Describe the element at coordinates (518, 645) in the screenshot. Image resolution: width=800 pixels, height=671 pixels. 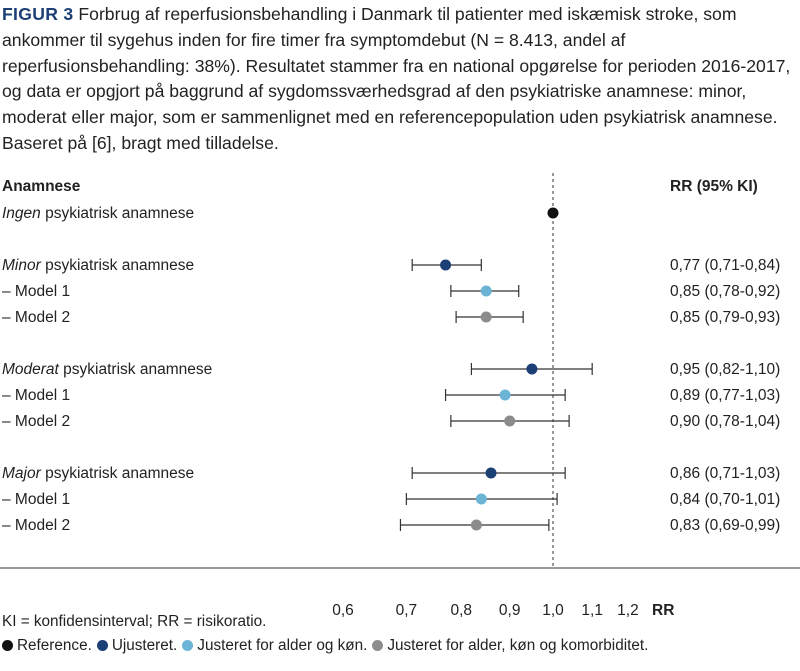
I see `legend-label: Justeret for alder, køn og komorbiditet.` at that location.